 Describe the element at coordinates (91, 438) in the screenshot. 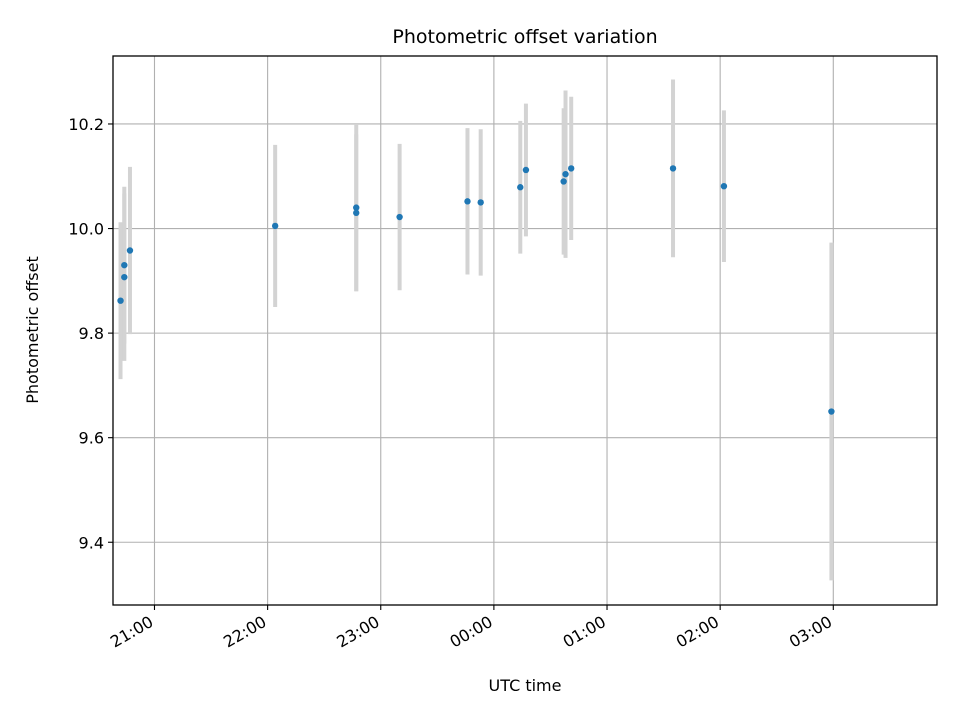

I see `y-tick-label: 9.6` at that location.